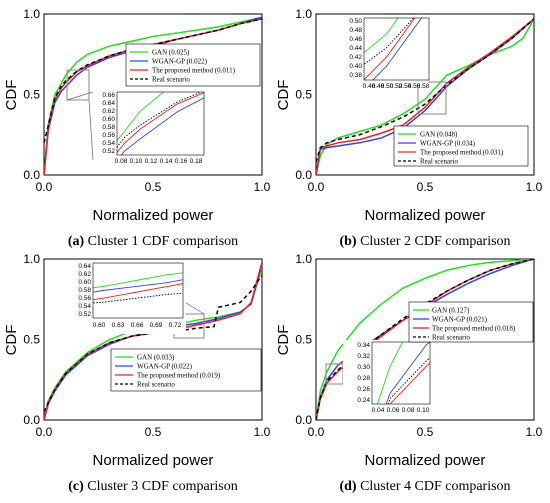  I want to click on inset-y-tick: 0.40, so click(355, 66).